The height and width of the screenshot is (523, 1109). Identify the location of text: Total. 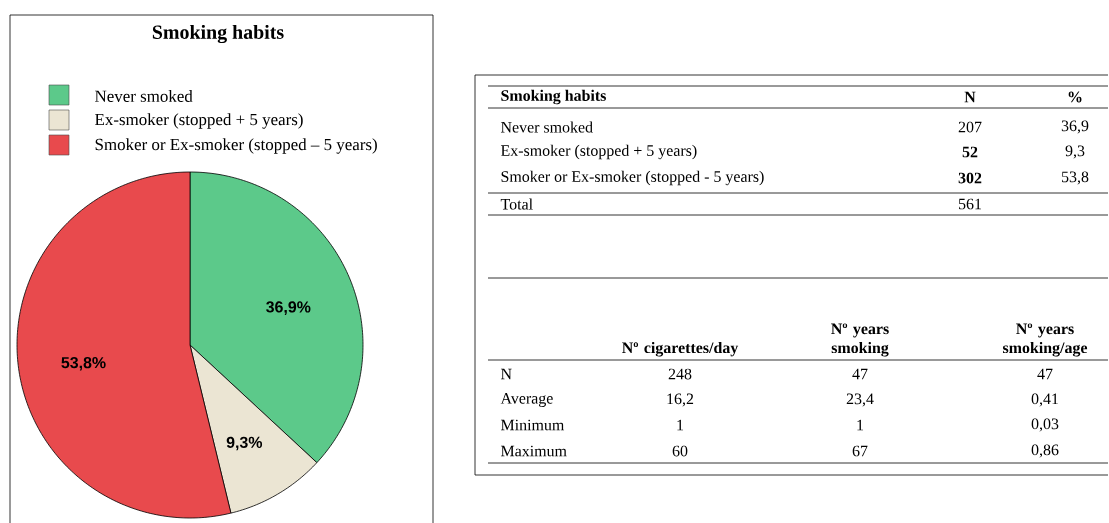
(516, 204).